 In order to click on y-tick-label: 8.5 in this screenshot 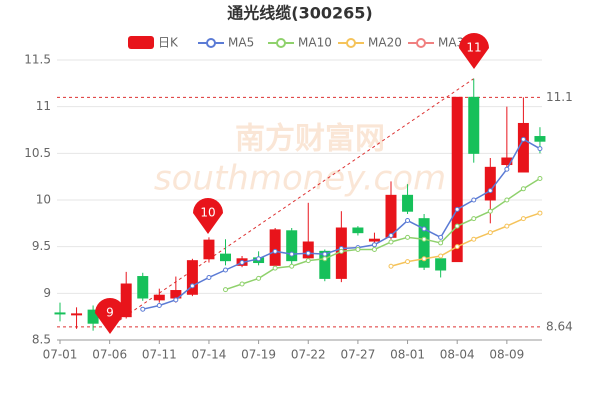, I will do `click(41, 340)`.